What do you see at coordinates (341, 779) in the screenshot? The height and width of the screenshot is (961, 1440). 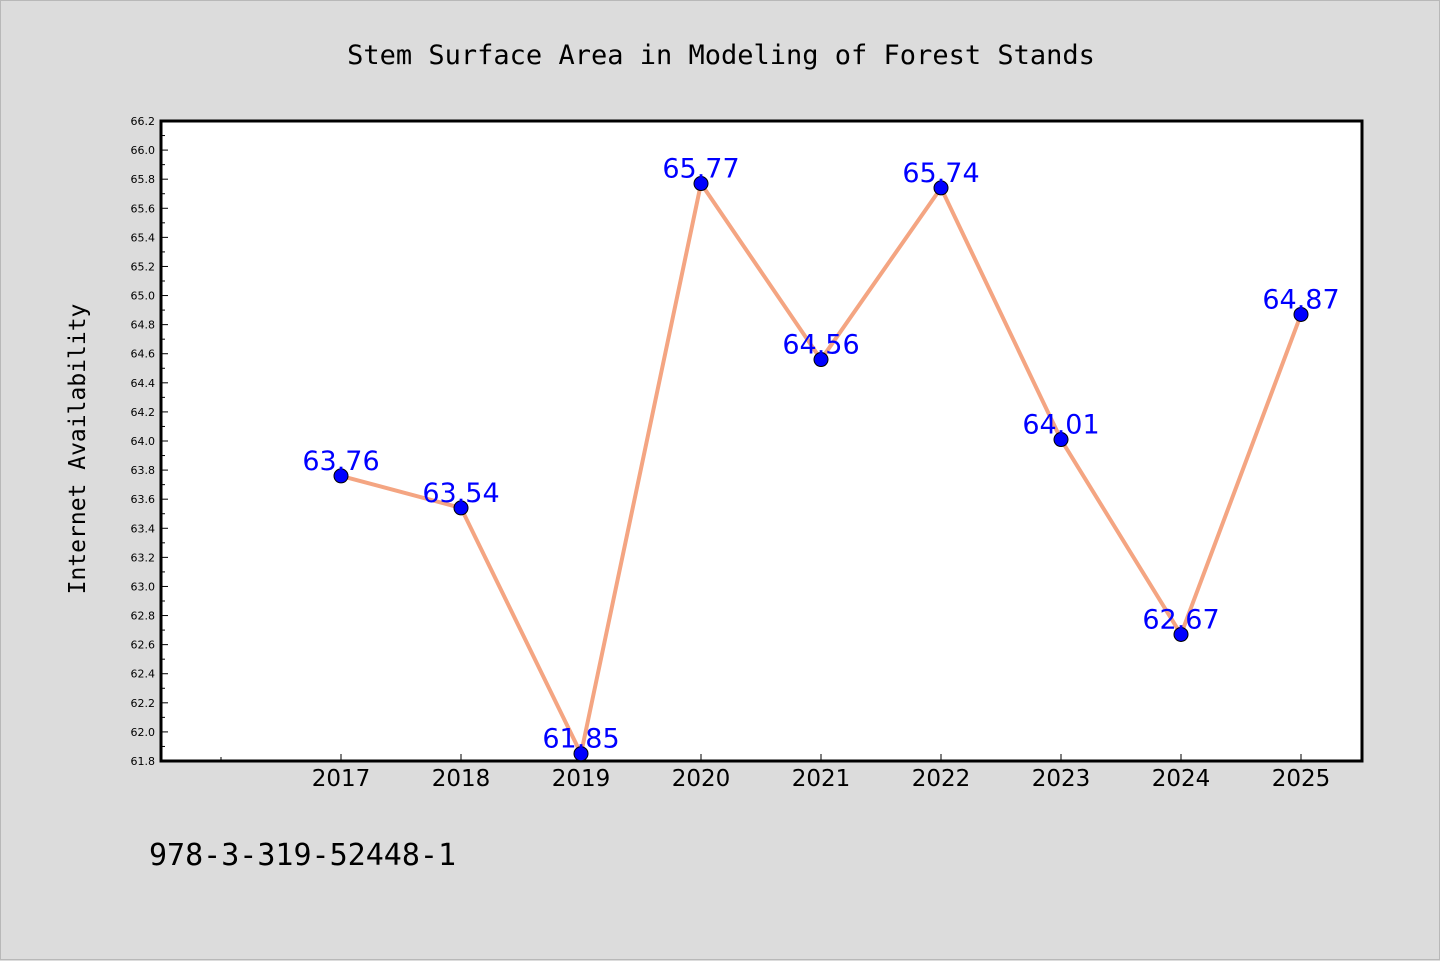 I see `x-tick-label: 2017` at bounding box center [341, 779].